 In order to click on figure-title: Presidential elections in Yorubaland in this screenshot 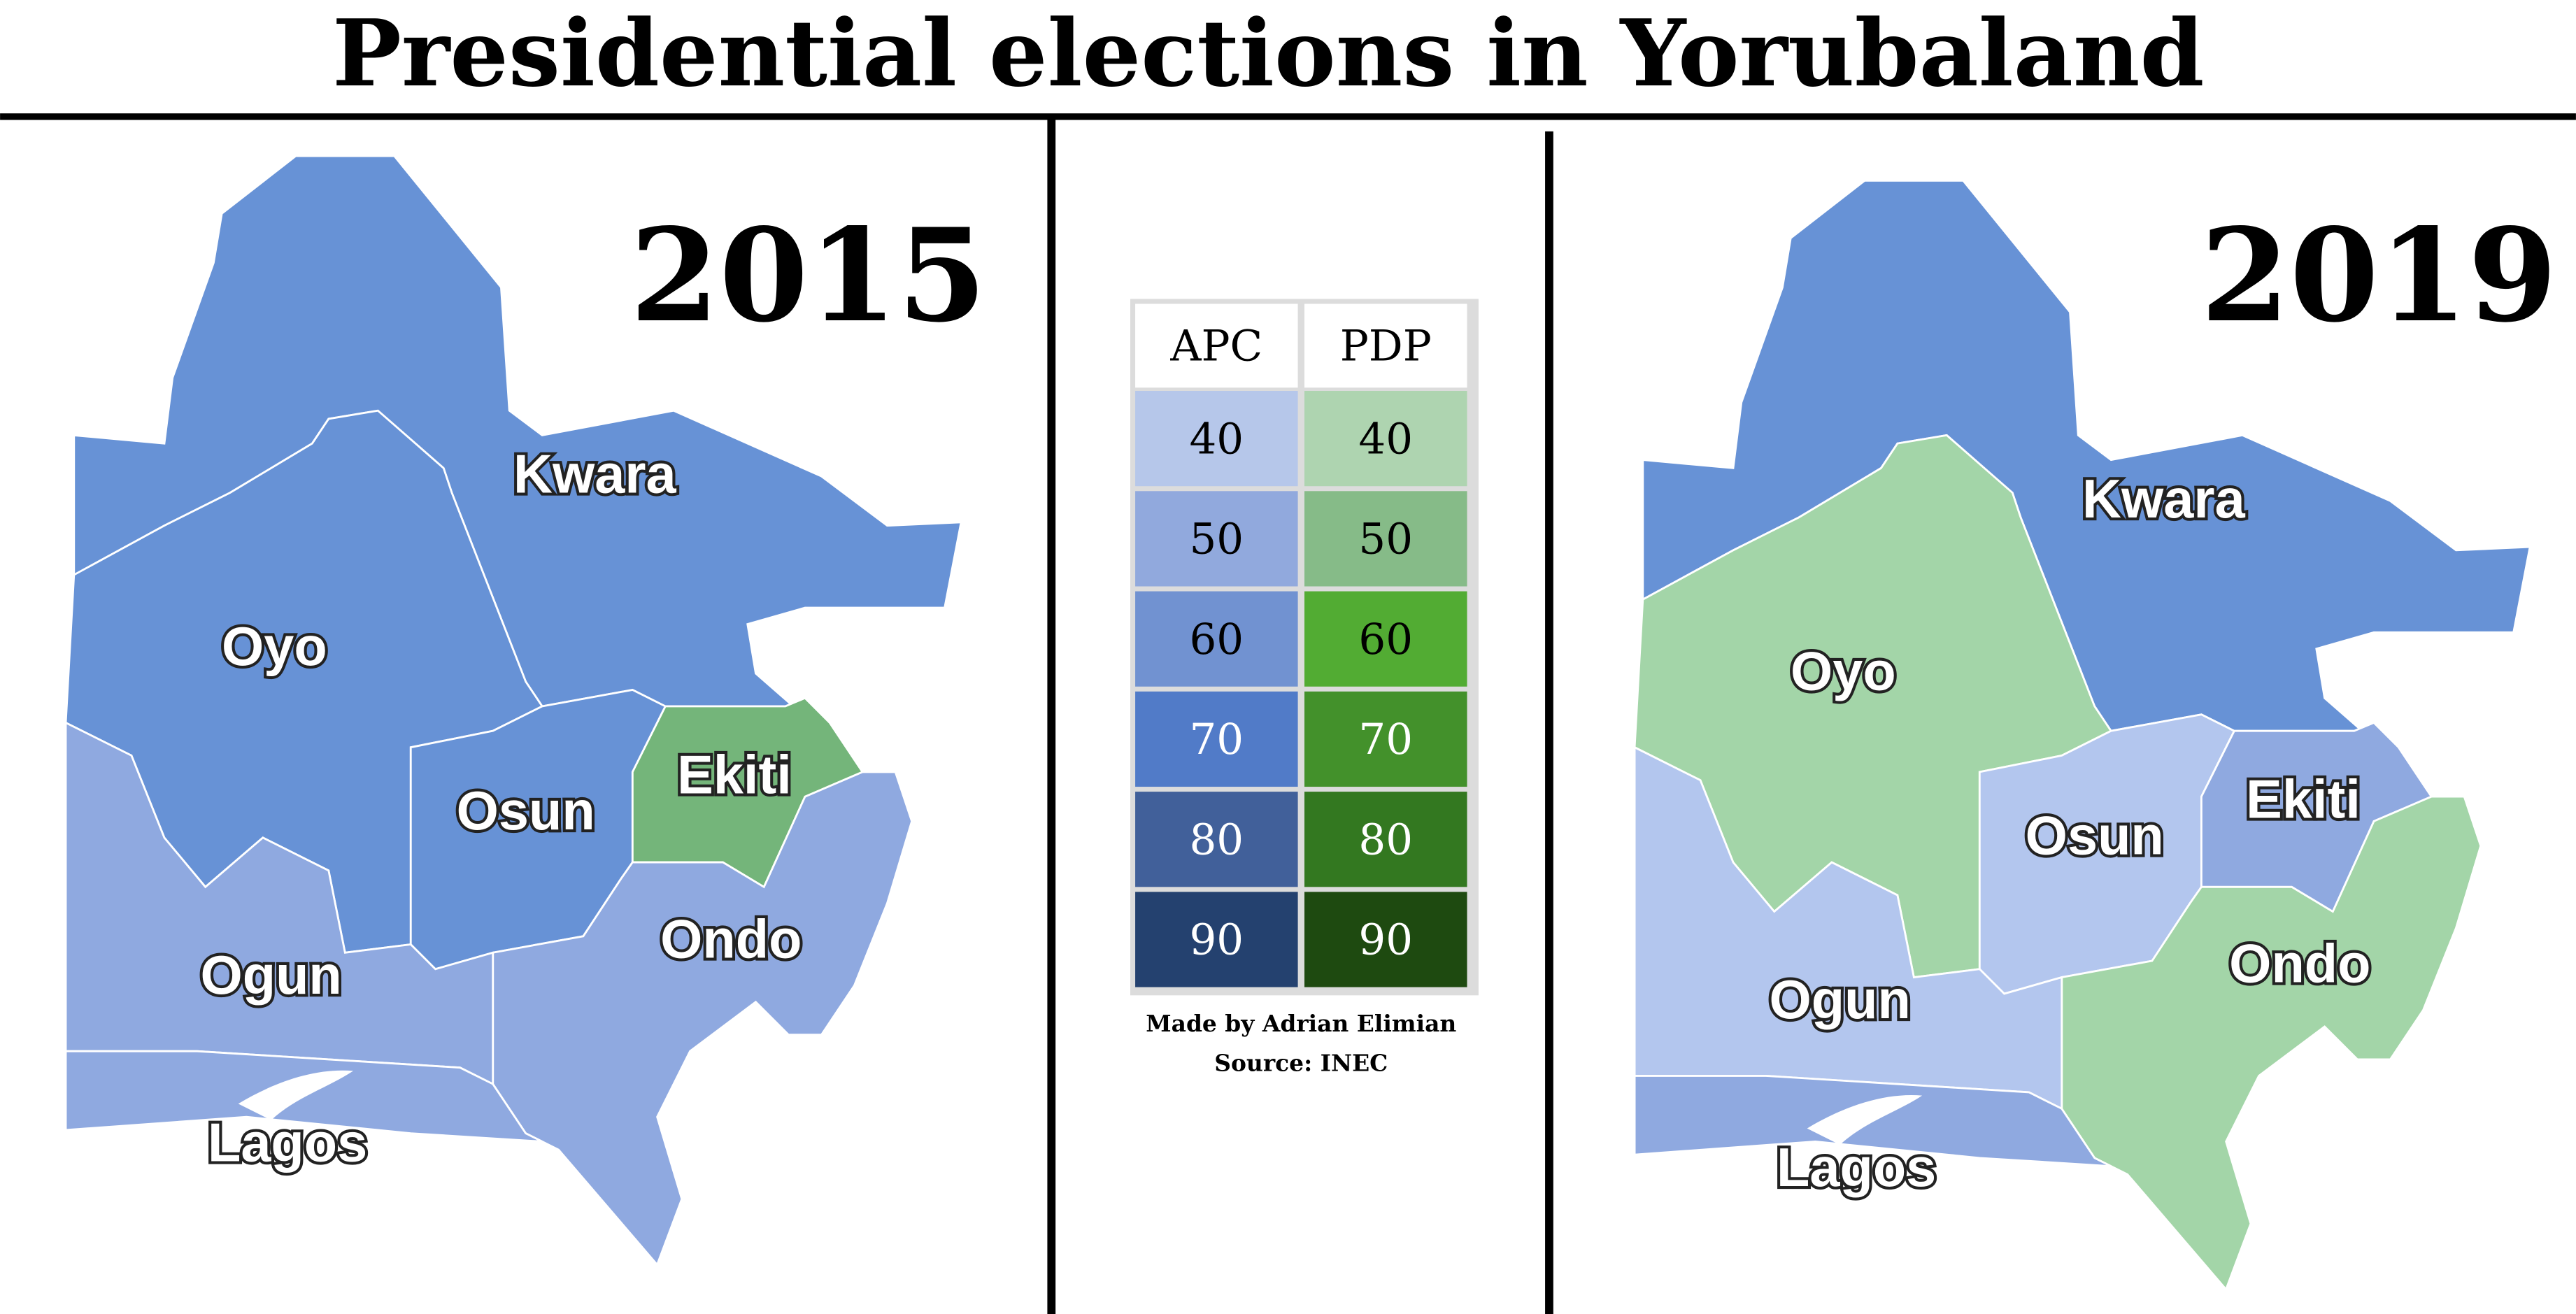, I will do `click(1268, 54)`.